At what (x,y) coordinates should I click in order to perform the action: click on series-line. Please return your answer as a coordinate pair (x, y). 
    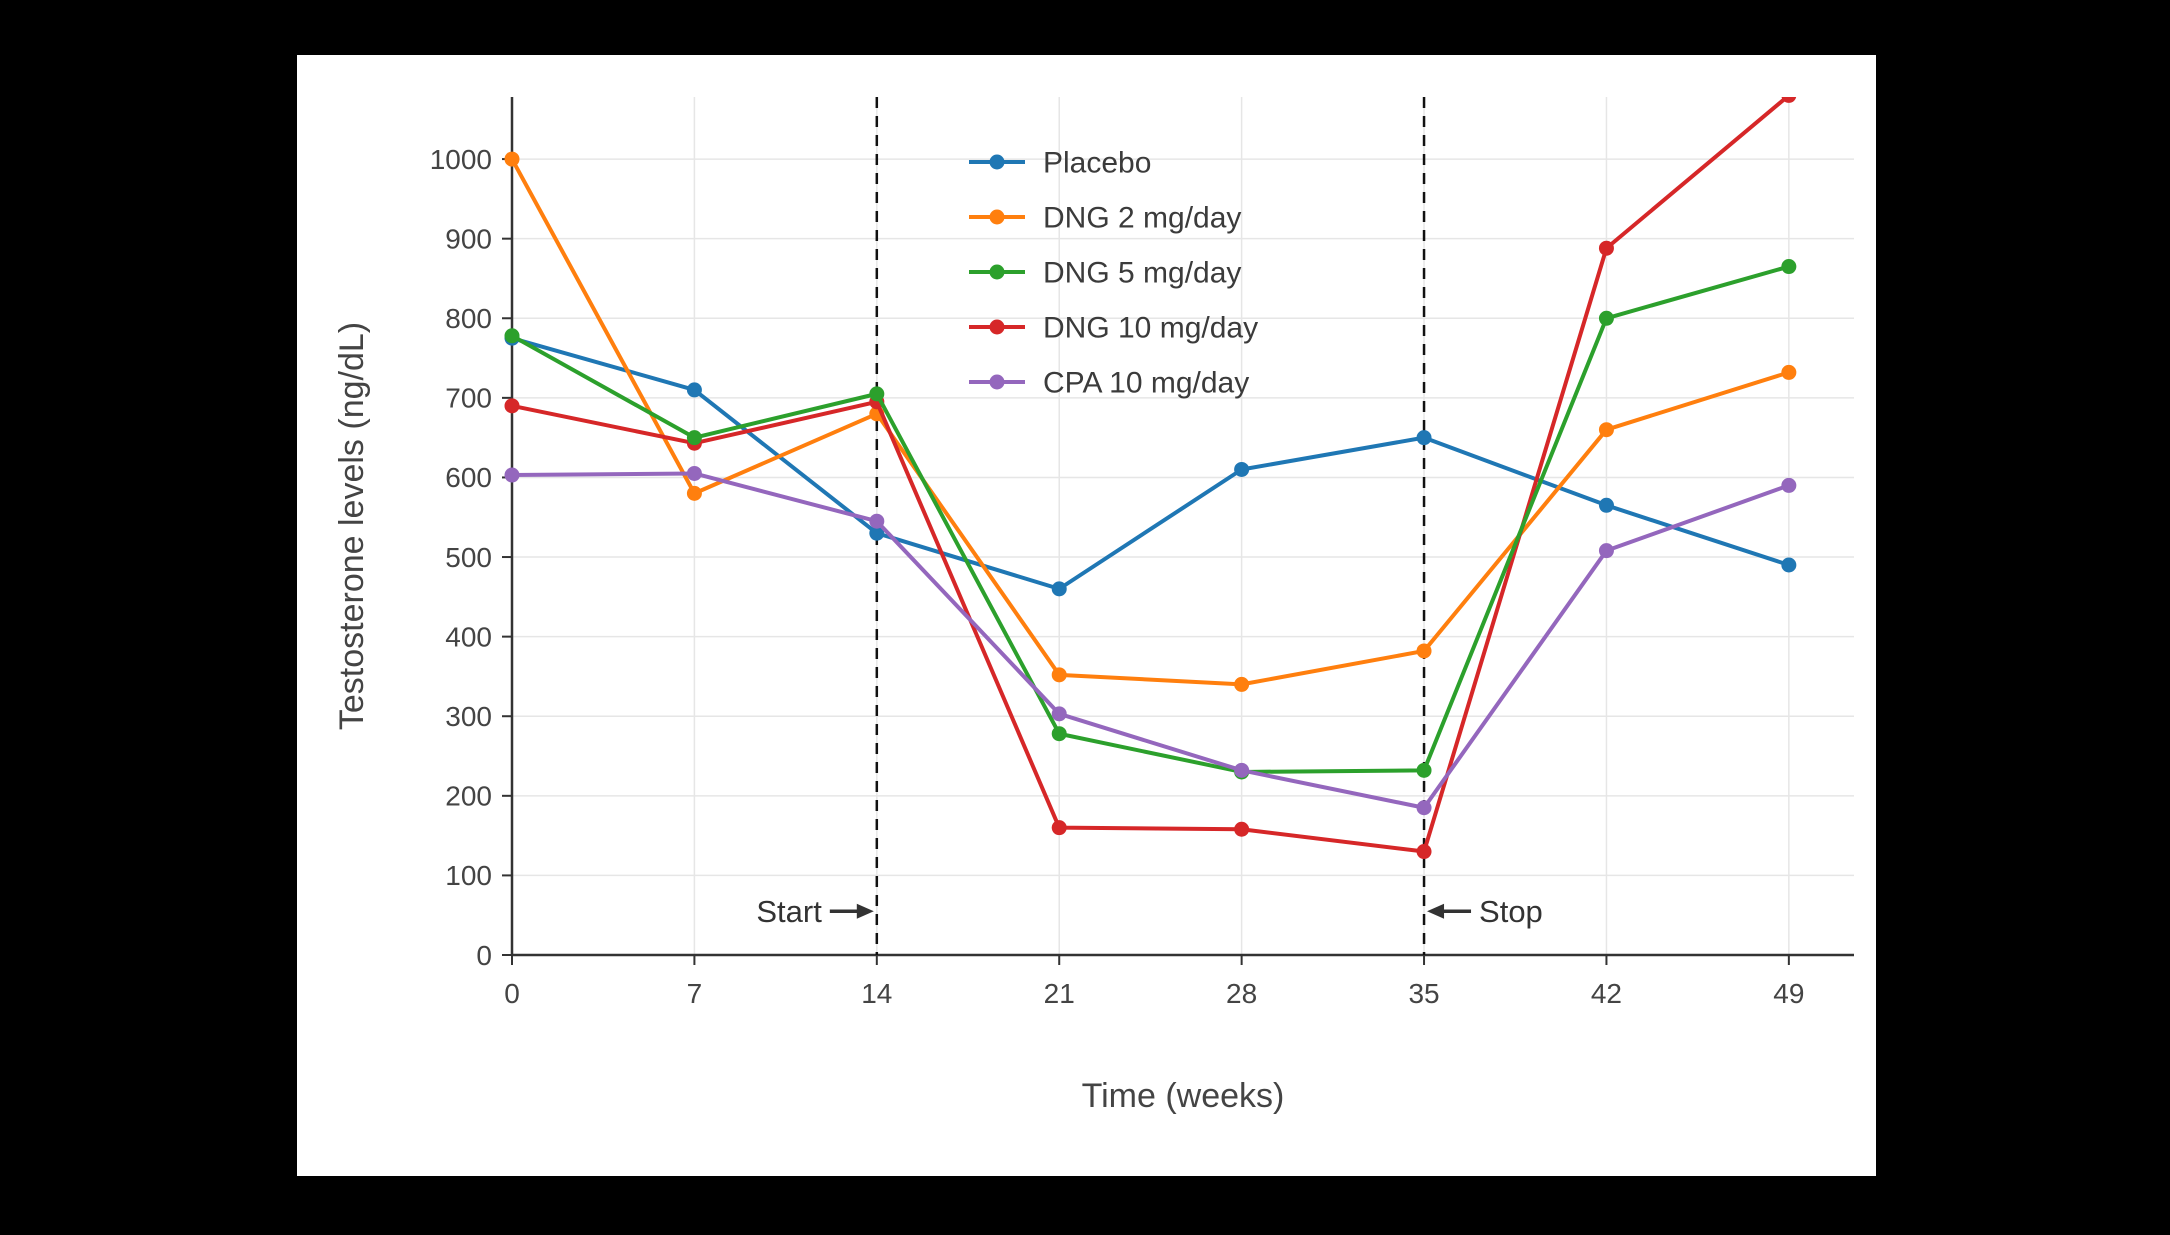
    Looking at the image, I should click on (1150, 463).